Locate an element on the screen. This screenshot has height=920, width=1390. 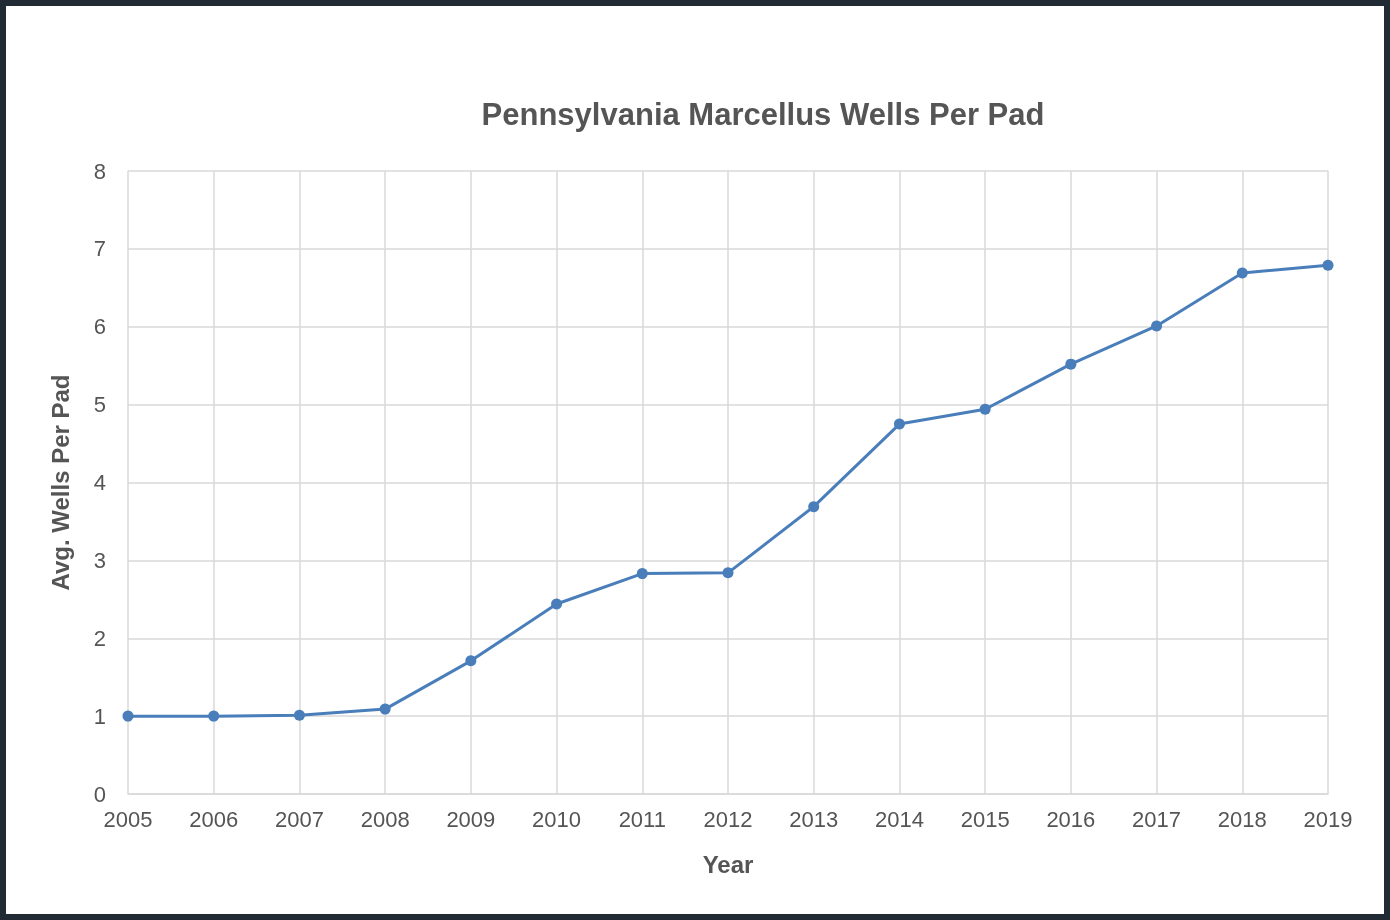
y-tick-label: 5 is located at coordinates (99, 405).